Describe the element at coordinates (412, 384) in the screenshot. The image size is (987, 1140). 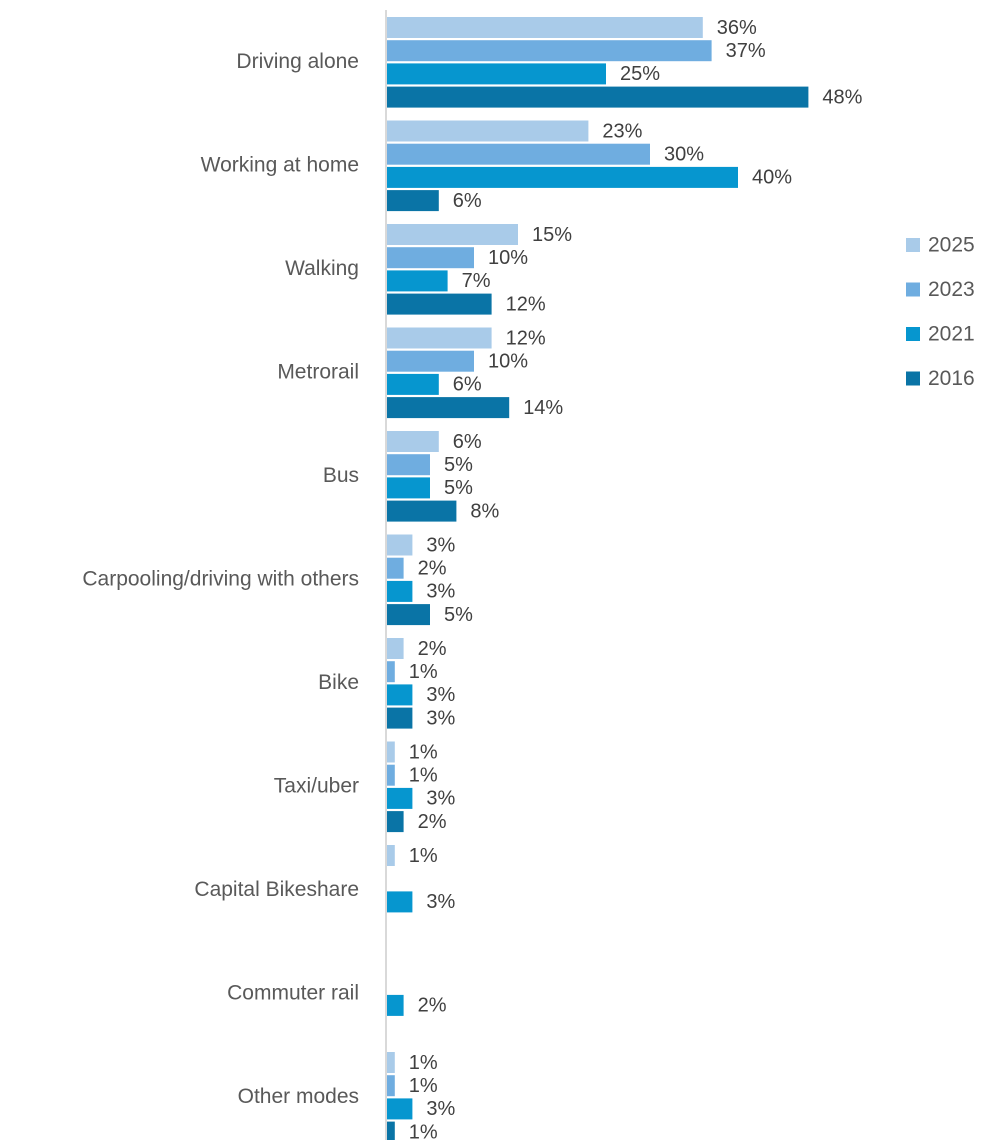
I see `bar-metrorail-2021` at that location.